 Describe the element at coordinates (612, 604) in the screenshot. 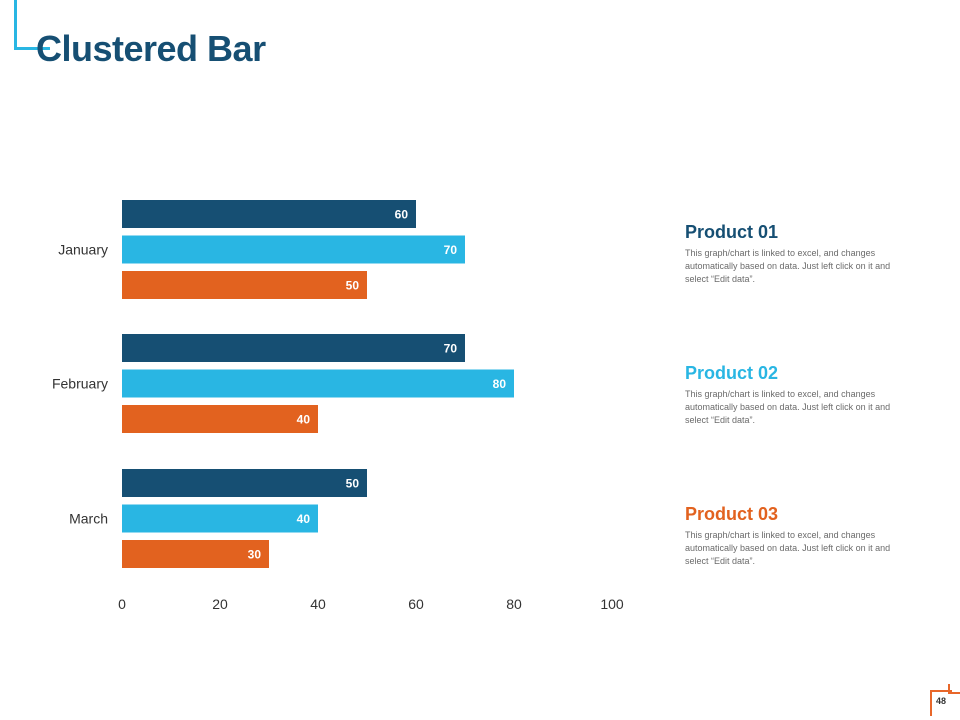

I see `x-tick-label-100: 100` at that location.